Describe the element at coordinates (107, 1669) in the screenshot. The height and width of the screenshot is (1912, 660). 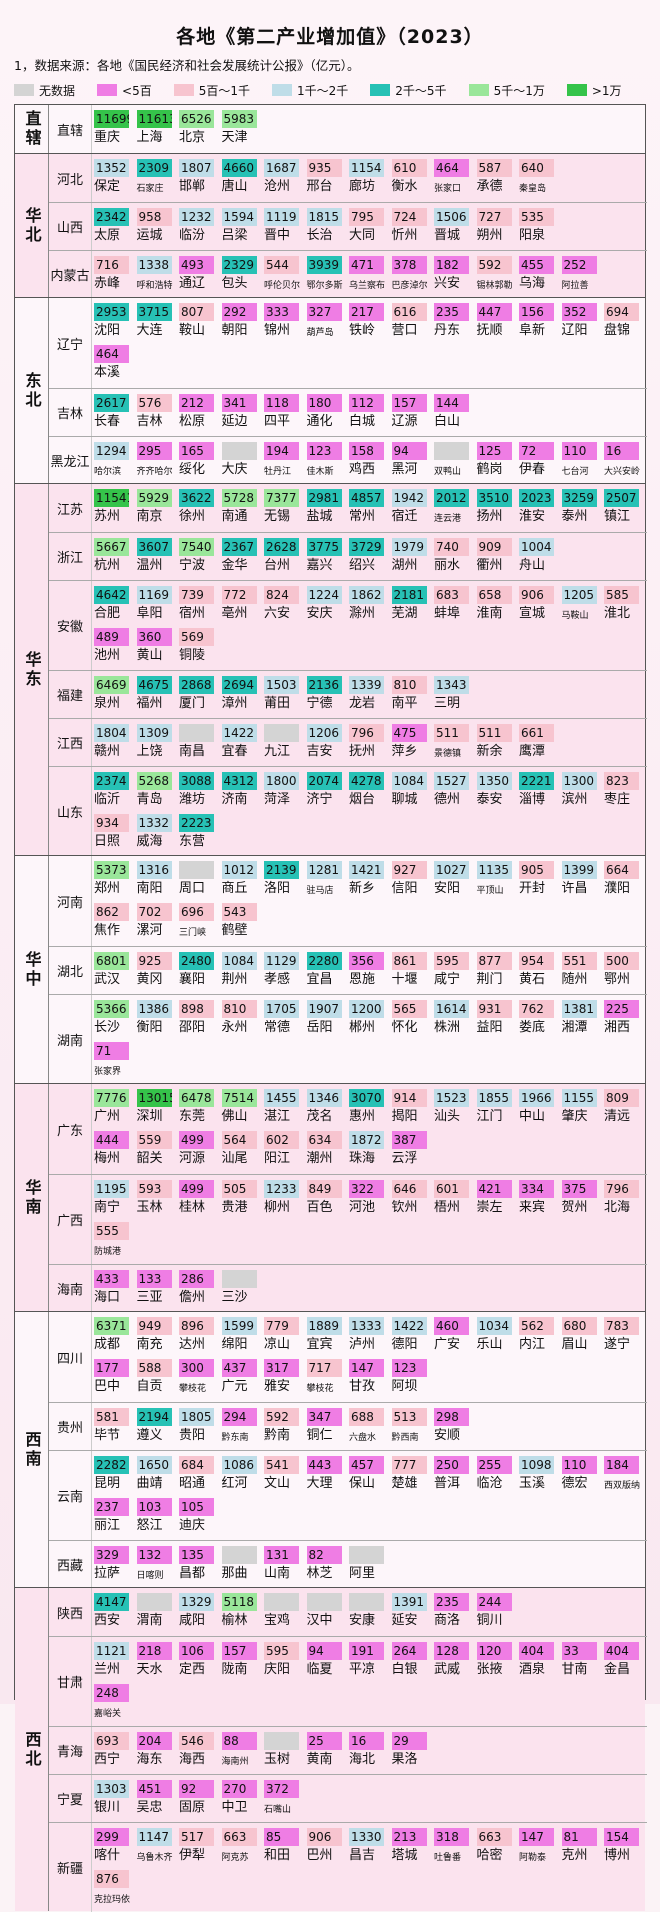
I see `city-name: 兰州` at that location.